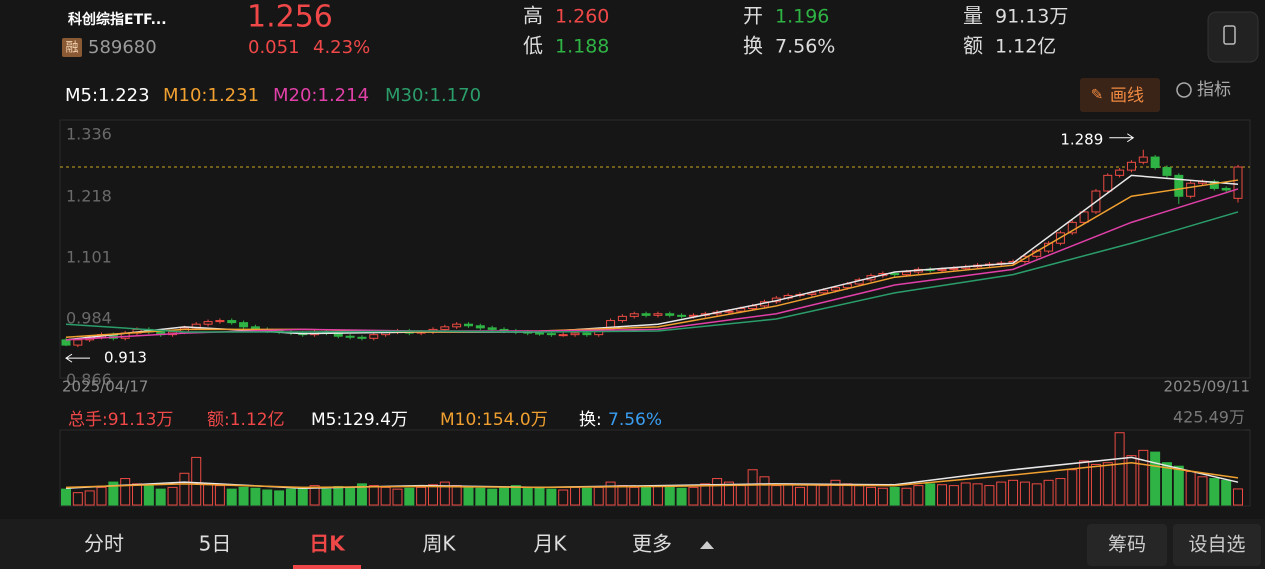 This screenshot has height=569, width=1265. What do you see at coordinates (652, 475) in the screenshot?
I see `volume-ma-line` at bounding box center [652, 475].